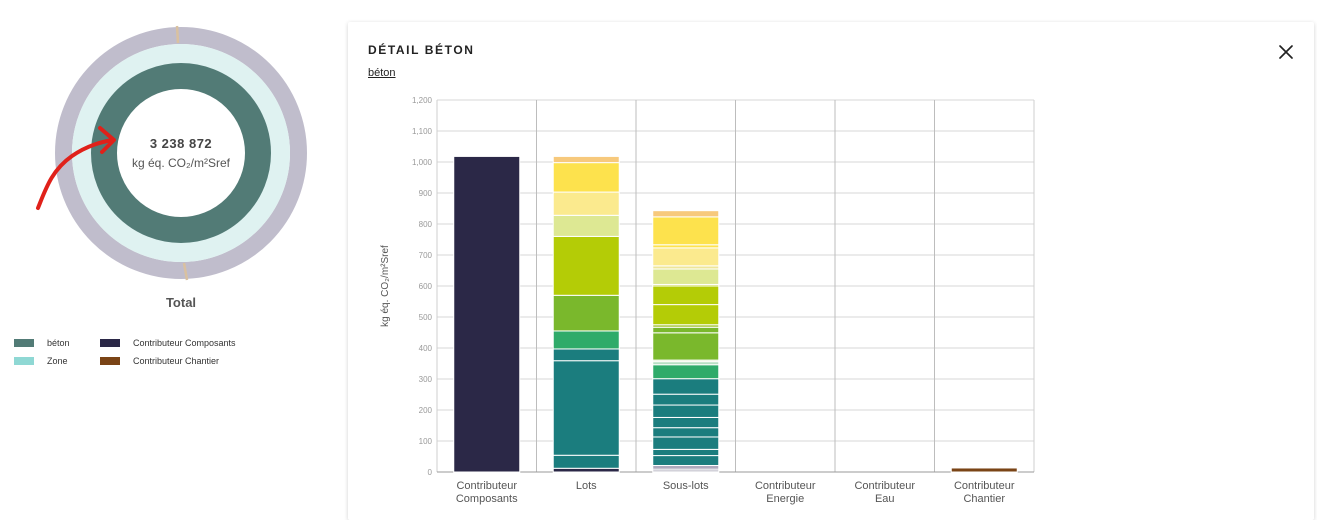  Describe the element at coordinates (426, 224) in the screenshot. I see `y-tick-label: 800` at that location.